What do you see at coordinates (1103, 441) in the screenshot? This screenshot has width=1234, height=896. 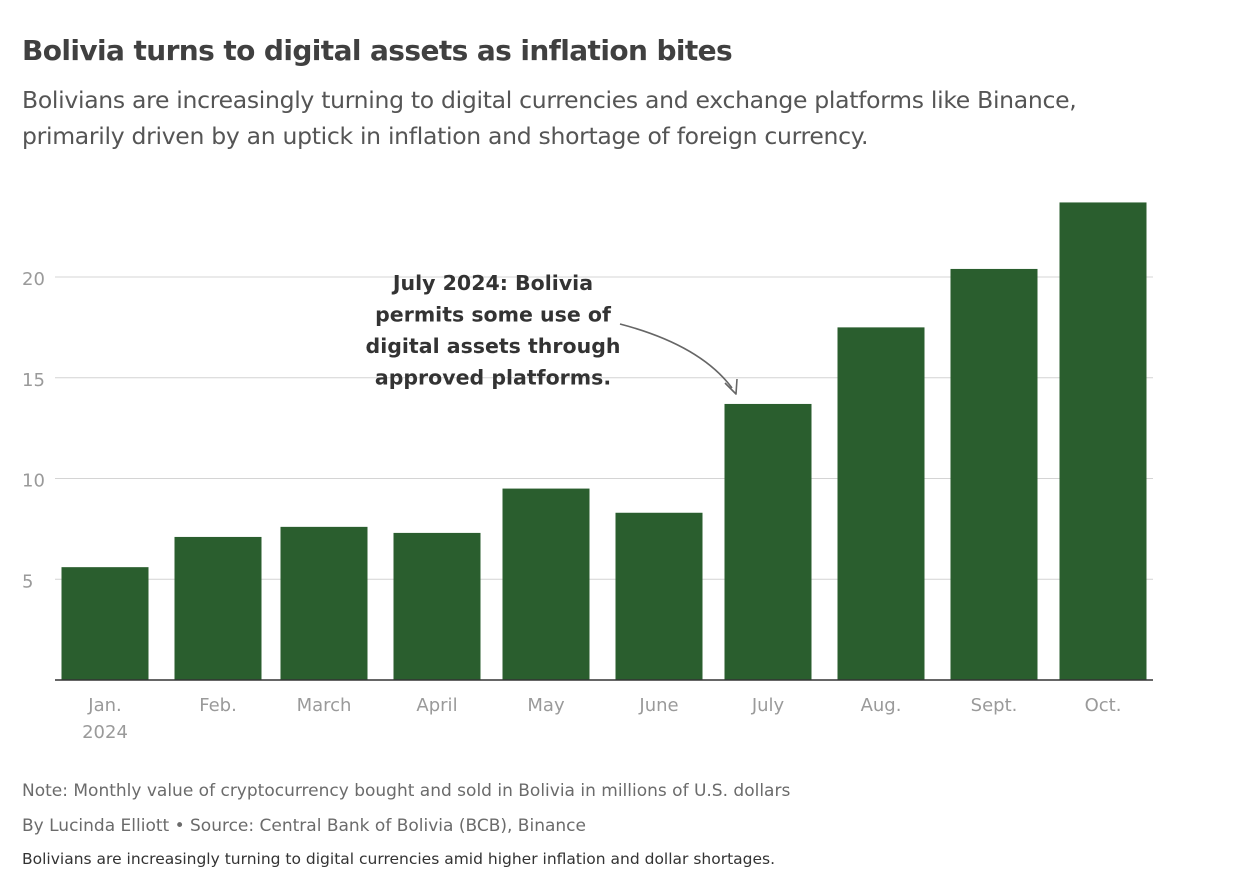 I see `bar-oct` at bounding box center [1103, 441].